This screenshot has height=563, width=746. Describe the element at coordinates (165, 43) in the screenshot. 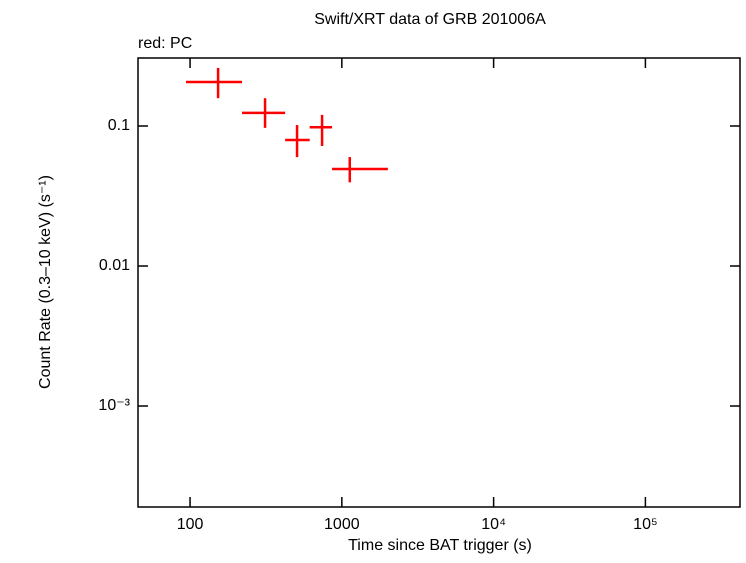

I see `chart-subtitle: red: PC` at that location.